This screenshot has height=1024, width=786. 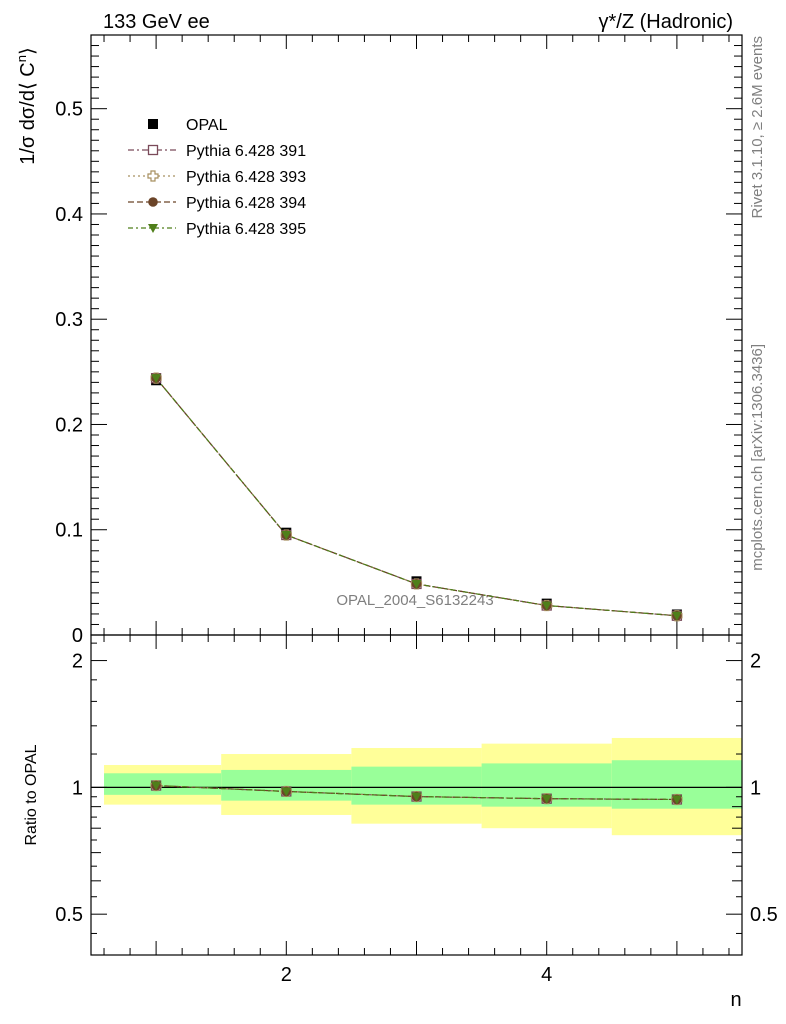 I want to click on analysis-watermark: OPAL_2004_S6132243, so click(x=414, y=600).